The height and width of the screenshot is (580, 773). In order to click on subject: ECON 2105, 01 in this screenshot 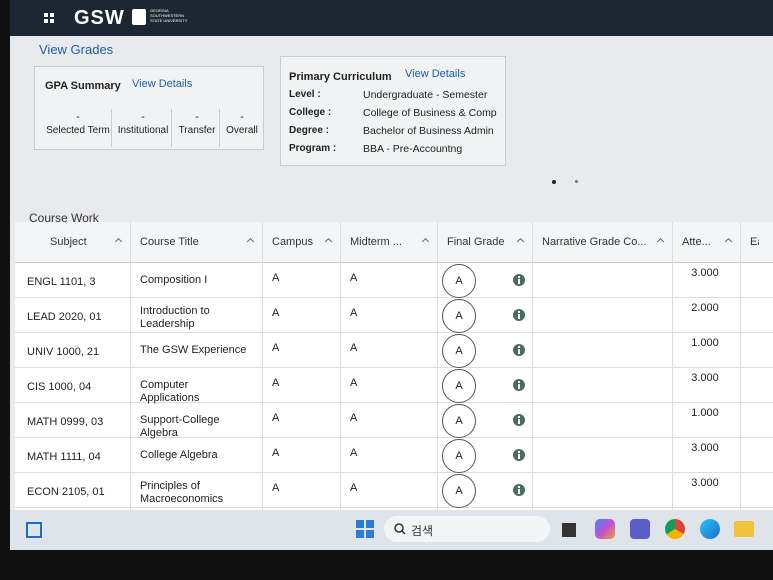, I will do `click(66, 491)`.